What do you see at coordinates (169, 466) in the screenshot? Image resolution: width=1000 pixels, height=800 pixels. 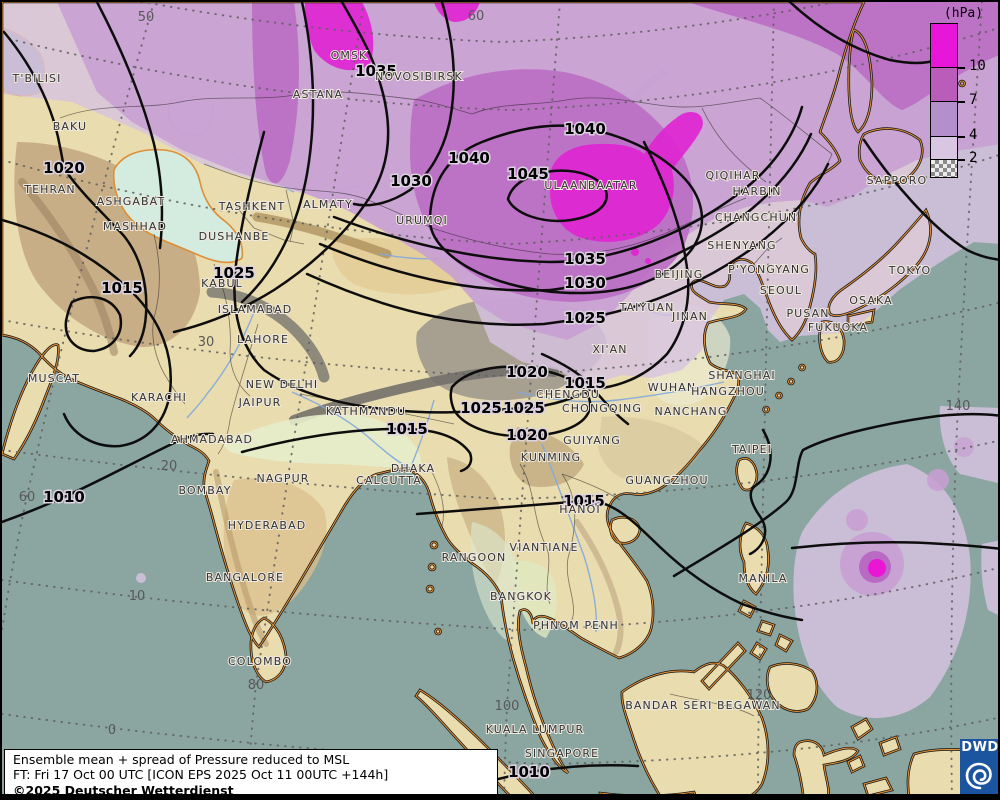 I see `graticule-label: 20` at bounding box center [169, 466].